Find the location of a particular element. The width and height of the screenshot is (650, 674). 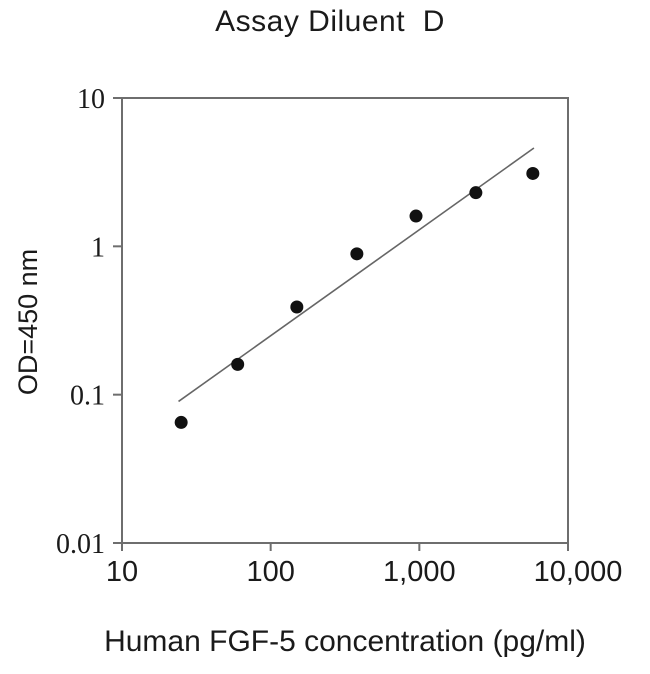

x-tick-label: 100 is located at coordinates (270, 572).